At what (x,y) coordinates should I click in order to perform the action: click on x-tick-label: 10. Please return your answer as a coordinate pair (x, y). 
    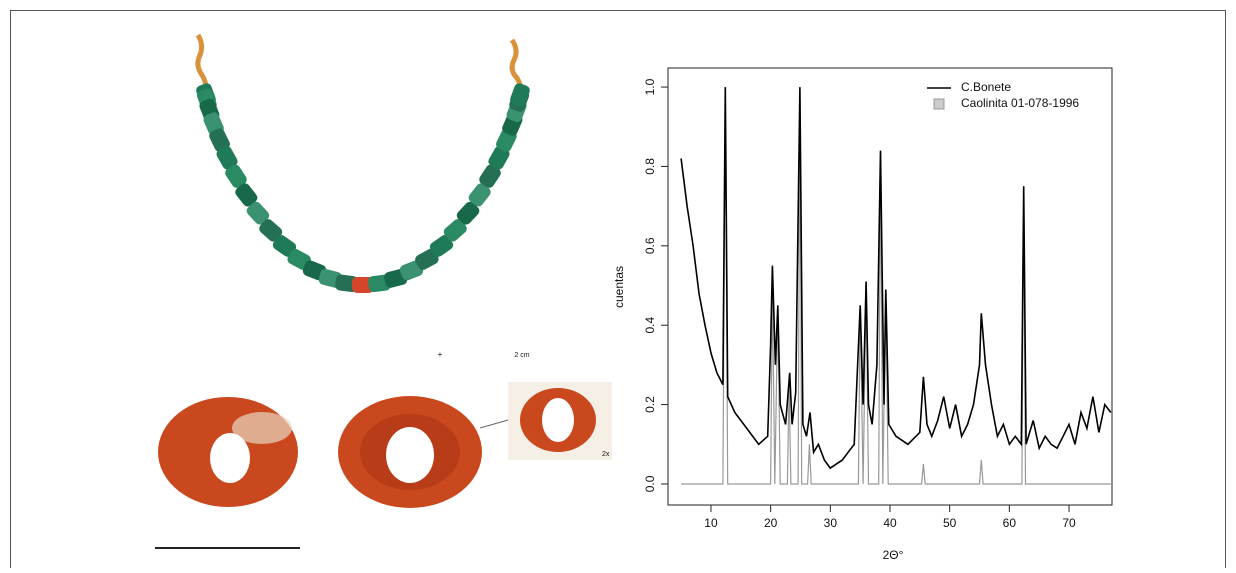
    Looking at the image, I should click on (711, 523).